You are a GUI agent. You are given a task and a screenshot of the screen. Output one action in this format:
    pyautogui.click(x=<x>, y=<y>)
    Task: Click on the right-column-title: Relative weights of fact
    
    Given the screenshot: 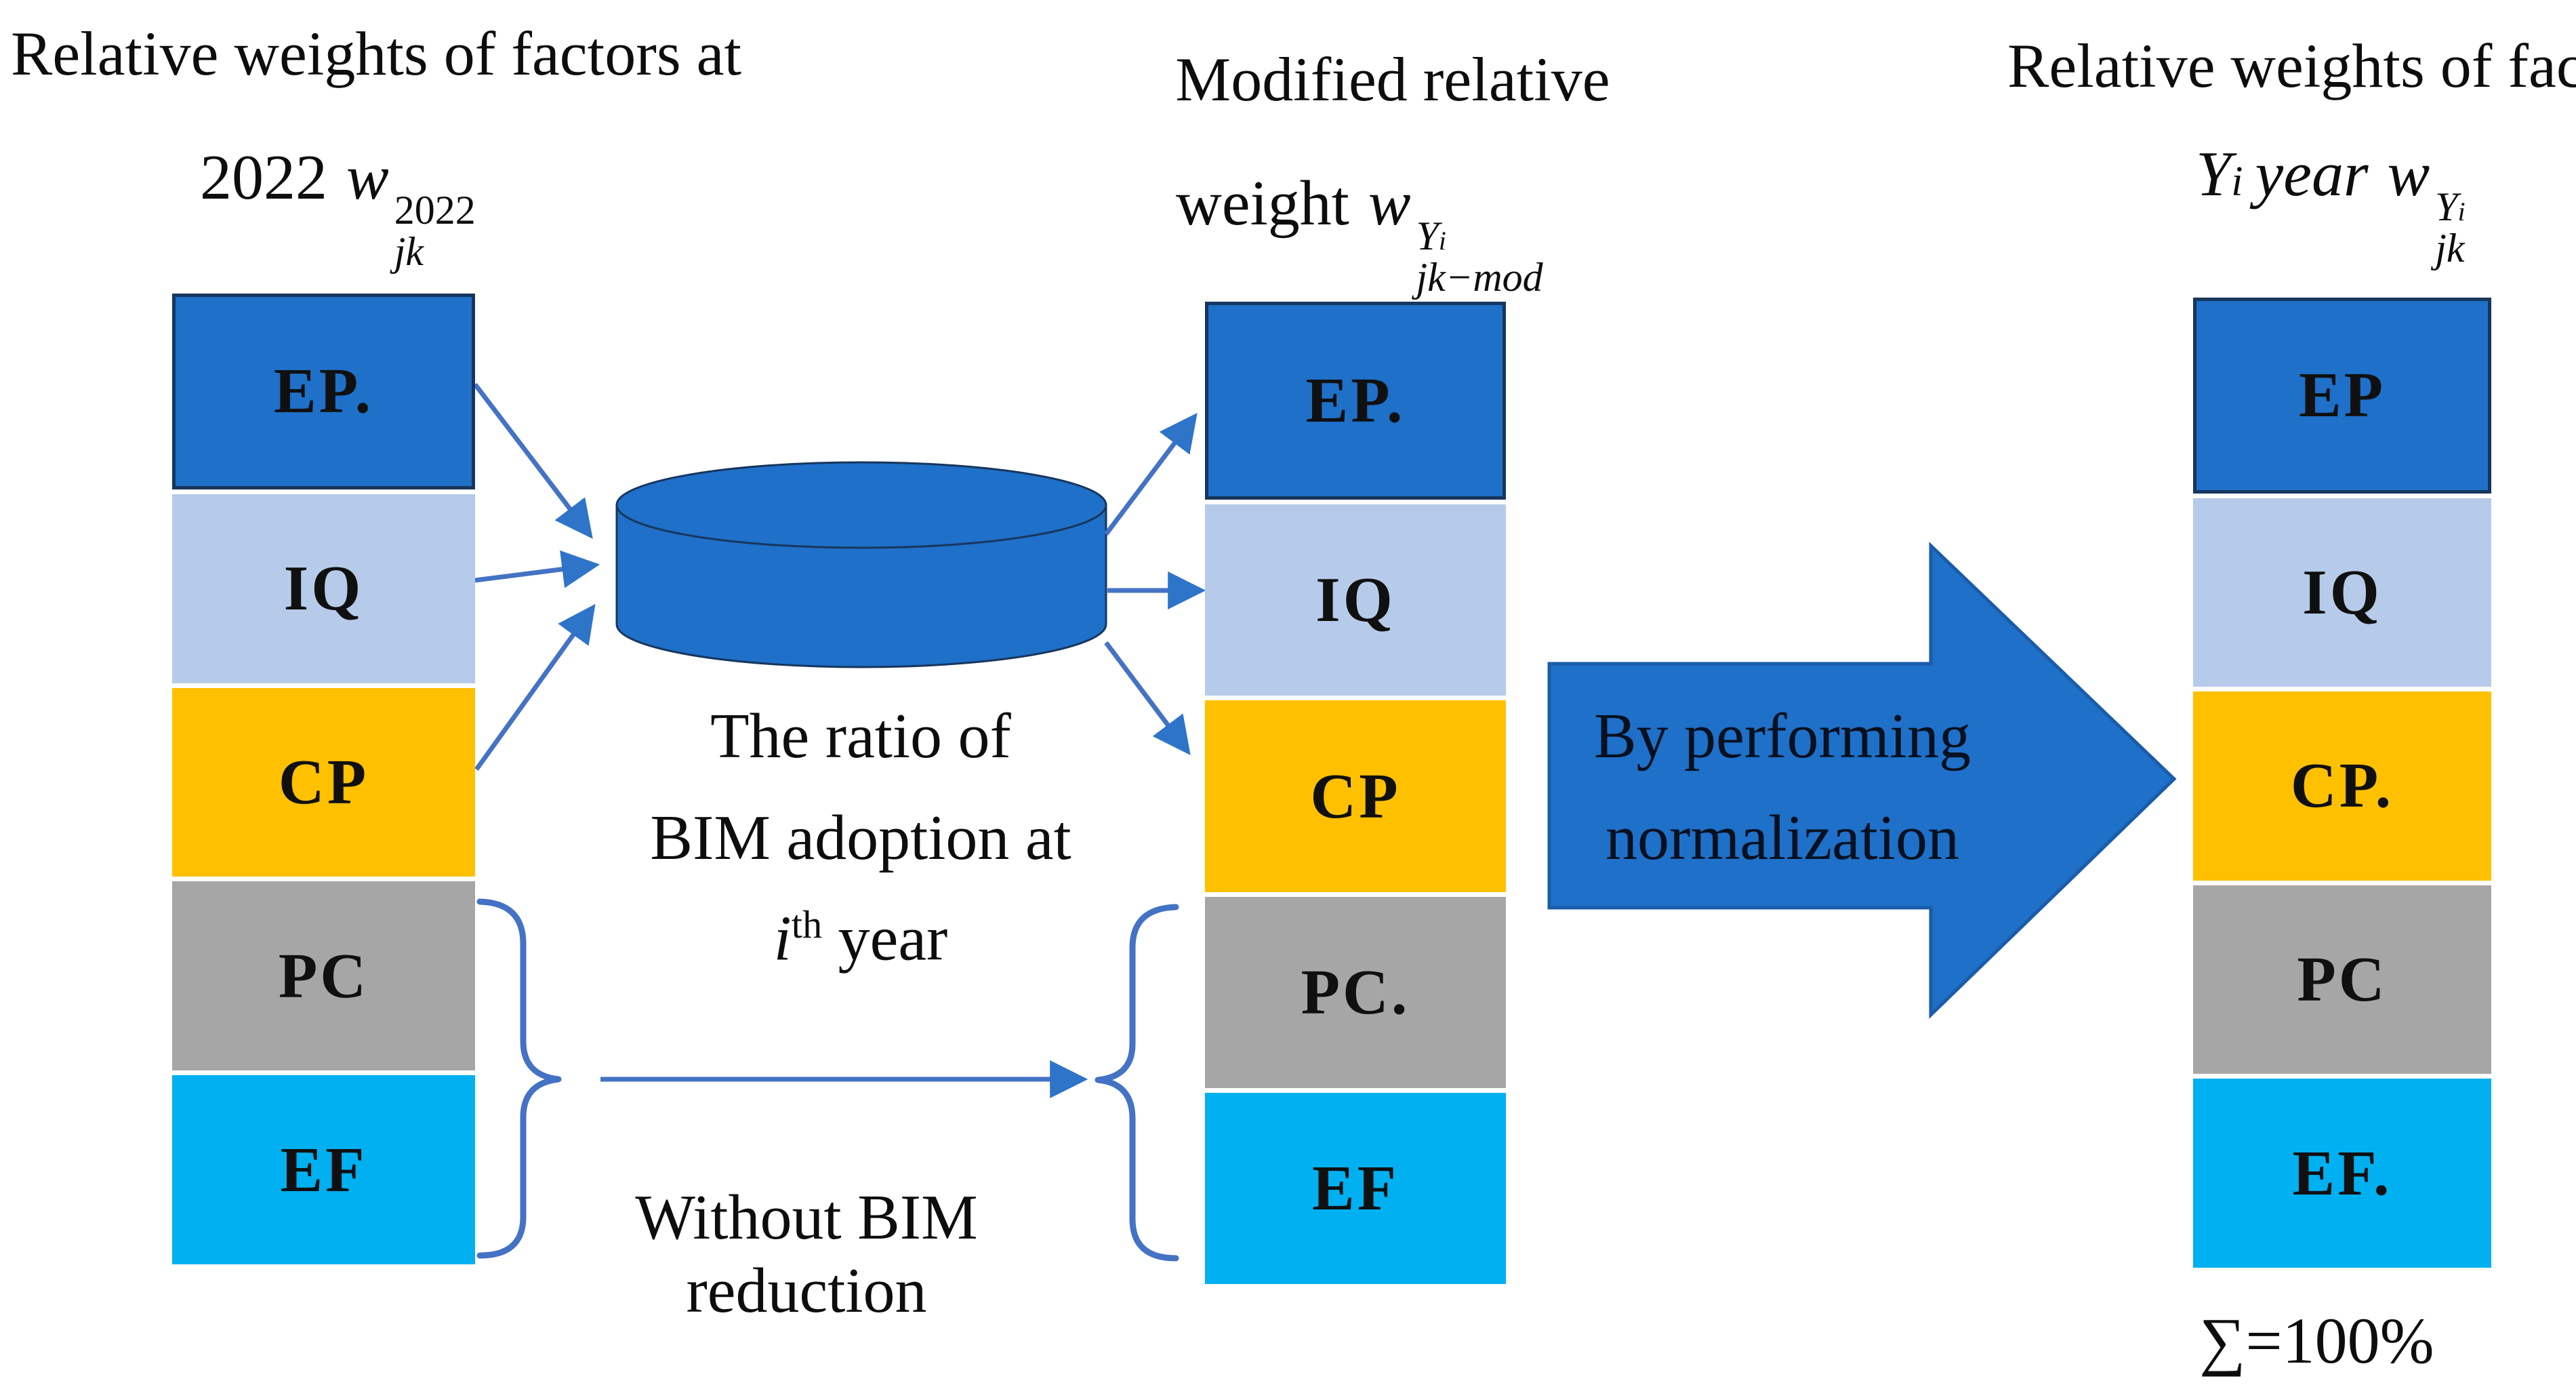 What is the action you would take?
    pyautogui.click(x=2292, y=65)
    